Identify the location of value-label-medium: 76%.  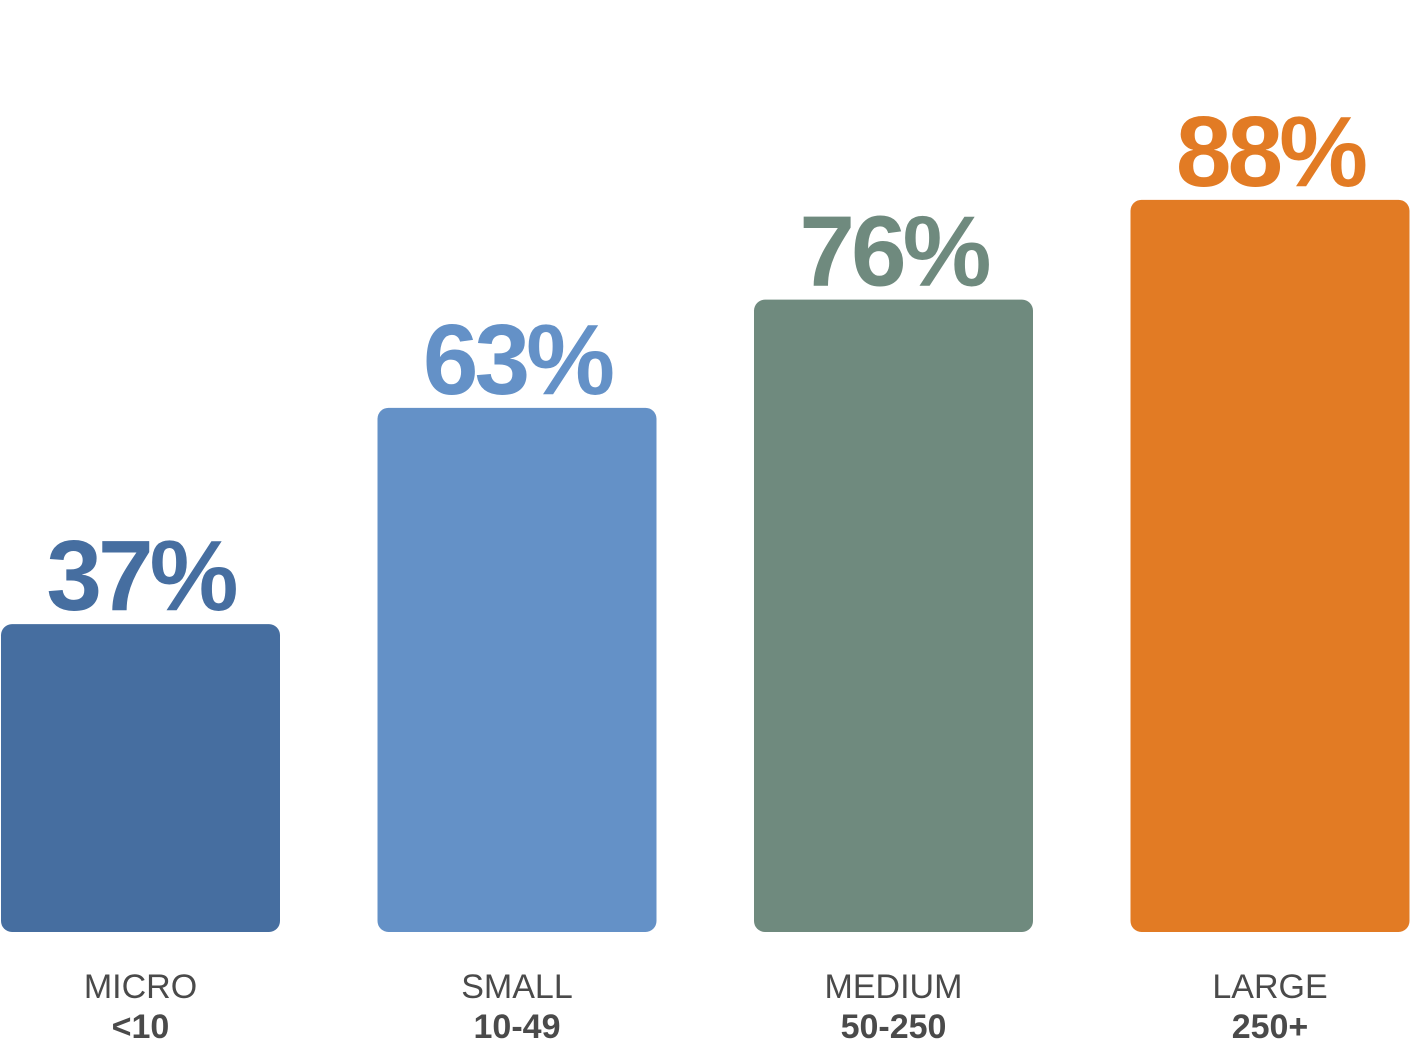
(894, 252).